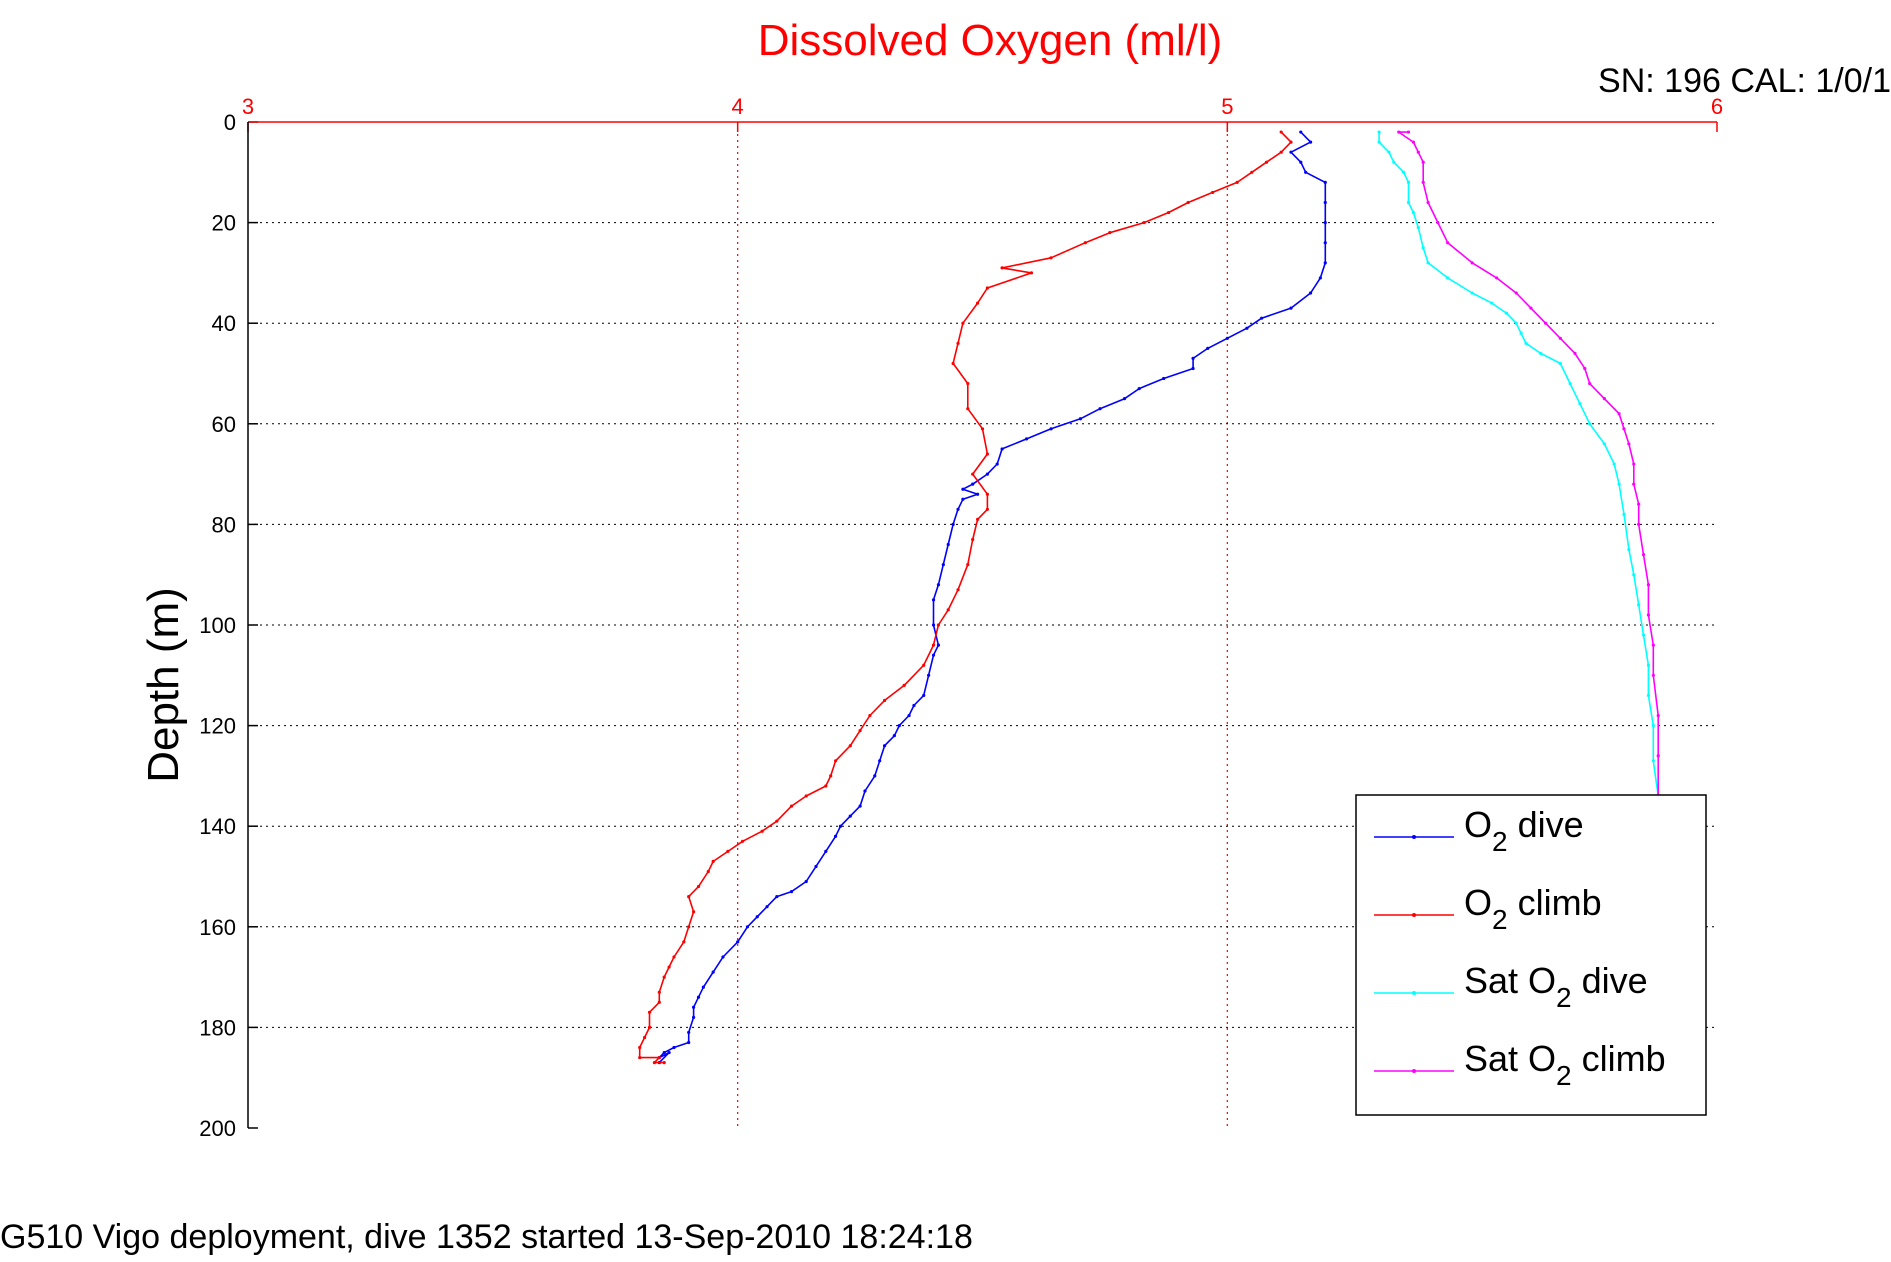 The width and height of the screenshot is (1891, 1262). What do you see at coordinates (1414, 1071) in the screenshot?
I see `legend-swatch-marker` at bounding box center [1414, 1071].